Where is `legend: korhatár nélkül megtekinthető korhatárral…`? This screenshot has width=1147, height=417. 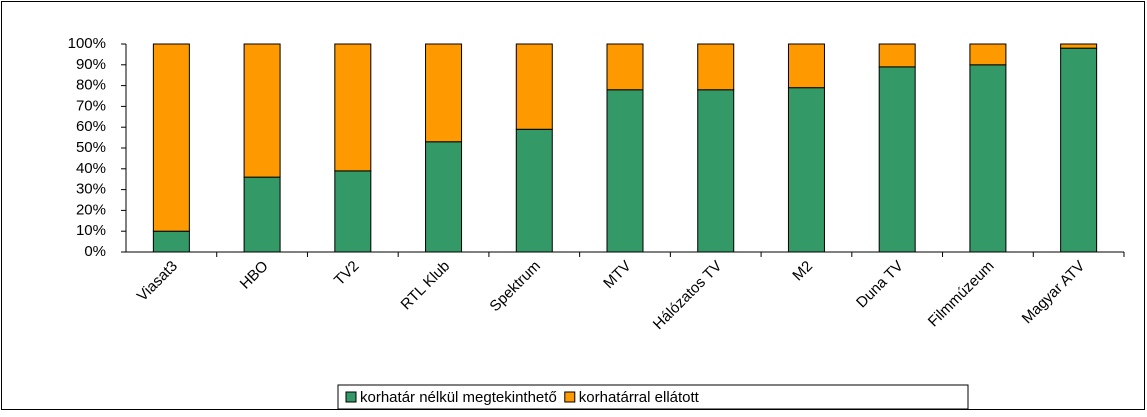 legend: korhatár nélkül megtekinthető korhatárral… is located at coordinates (653, 397).